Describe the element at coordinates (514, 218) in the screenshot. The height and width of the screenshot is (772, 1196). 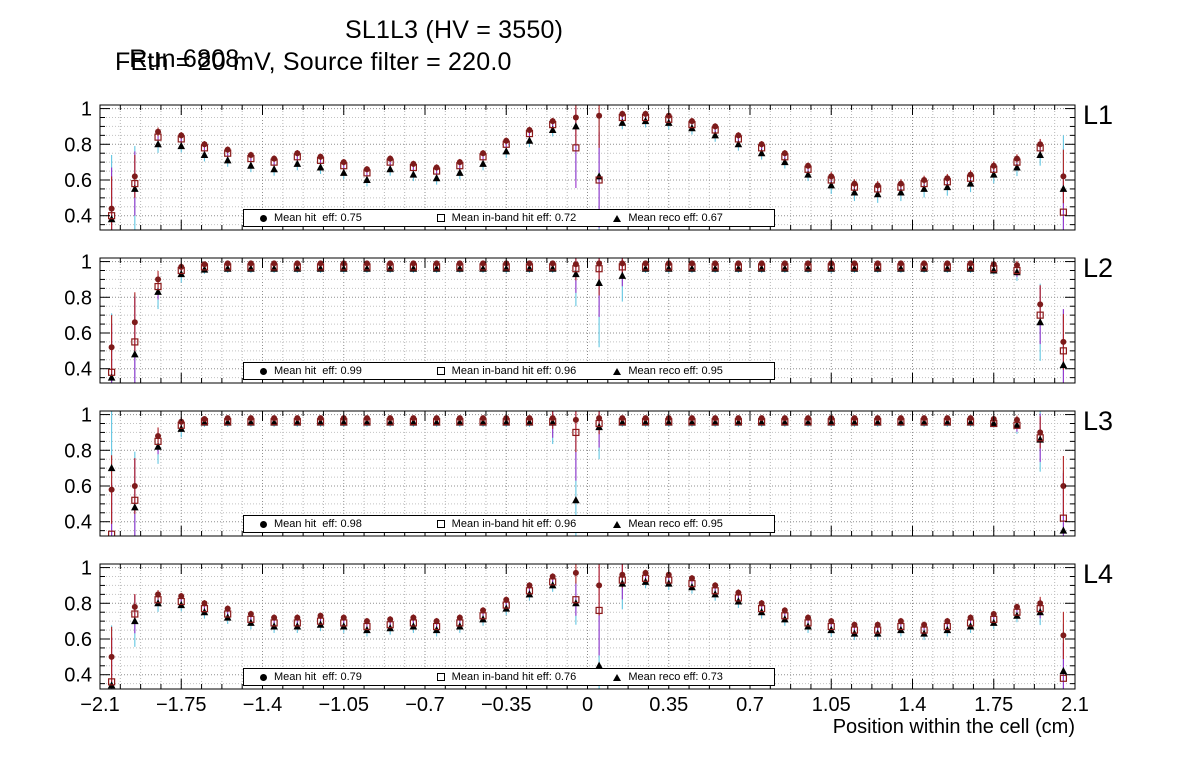
I see `legend-label-inband: Mean in-band hit eff: 0.72` at that location.